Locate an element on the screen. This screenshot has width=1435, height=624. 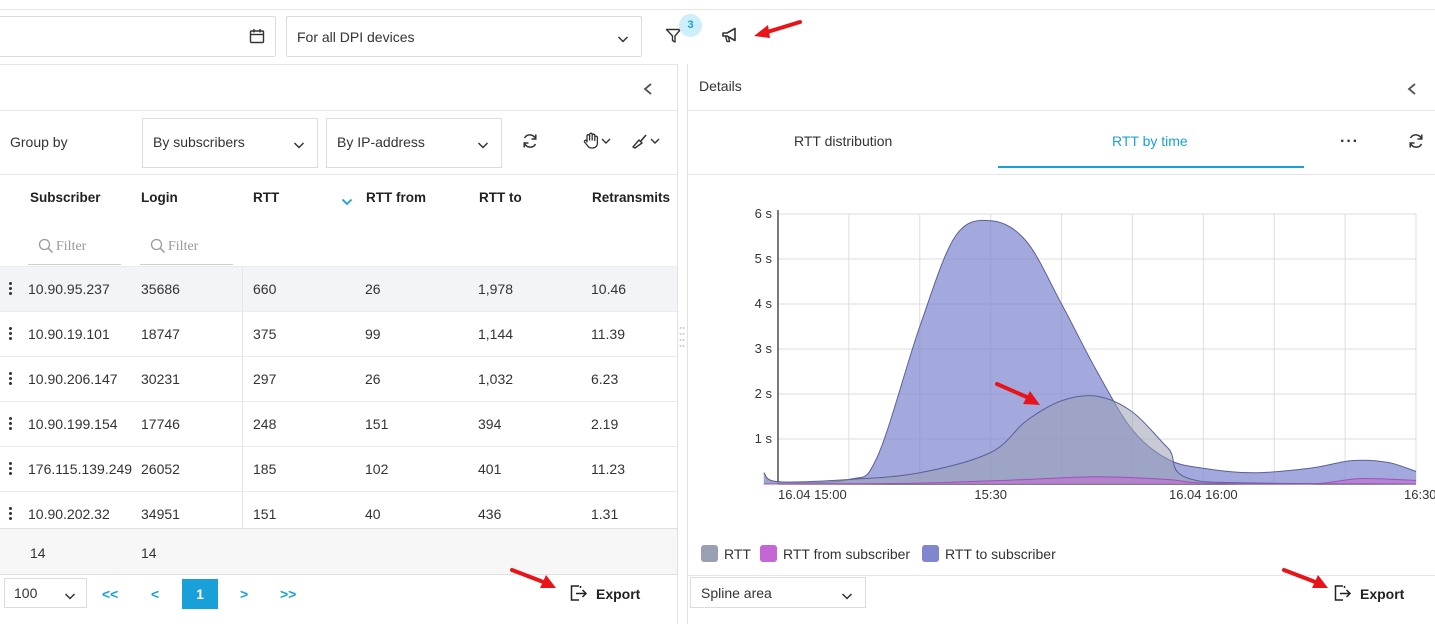
chart-export-button: Export is located at coordinates (1368, 594).